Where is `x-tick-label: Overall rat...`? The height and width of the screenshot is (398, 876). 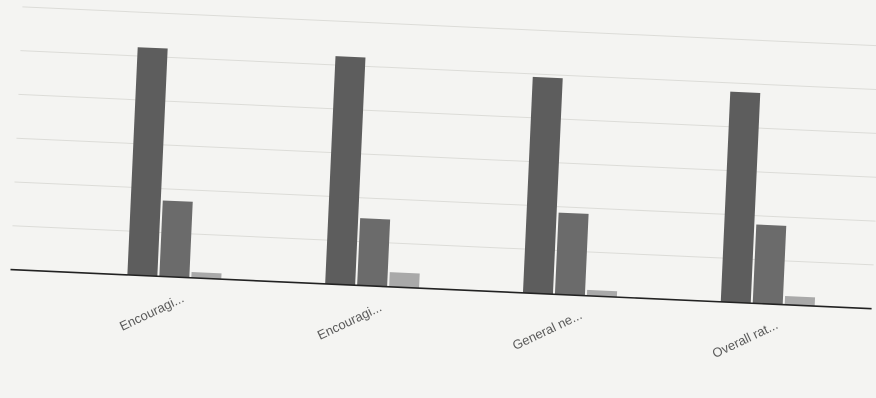
x-tick-label: Overall rat... is located at coordinates (745, 339).